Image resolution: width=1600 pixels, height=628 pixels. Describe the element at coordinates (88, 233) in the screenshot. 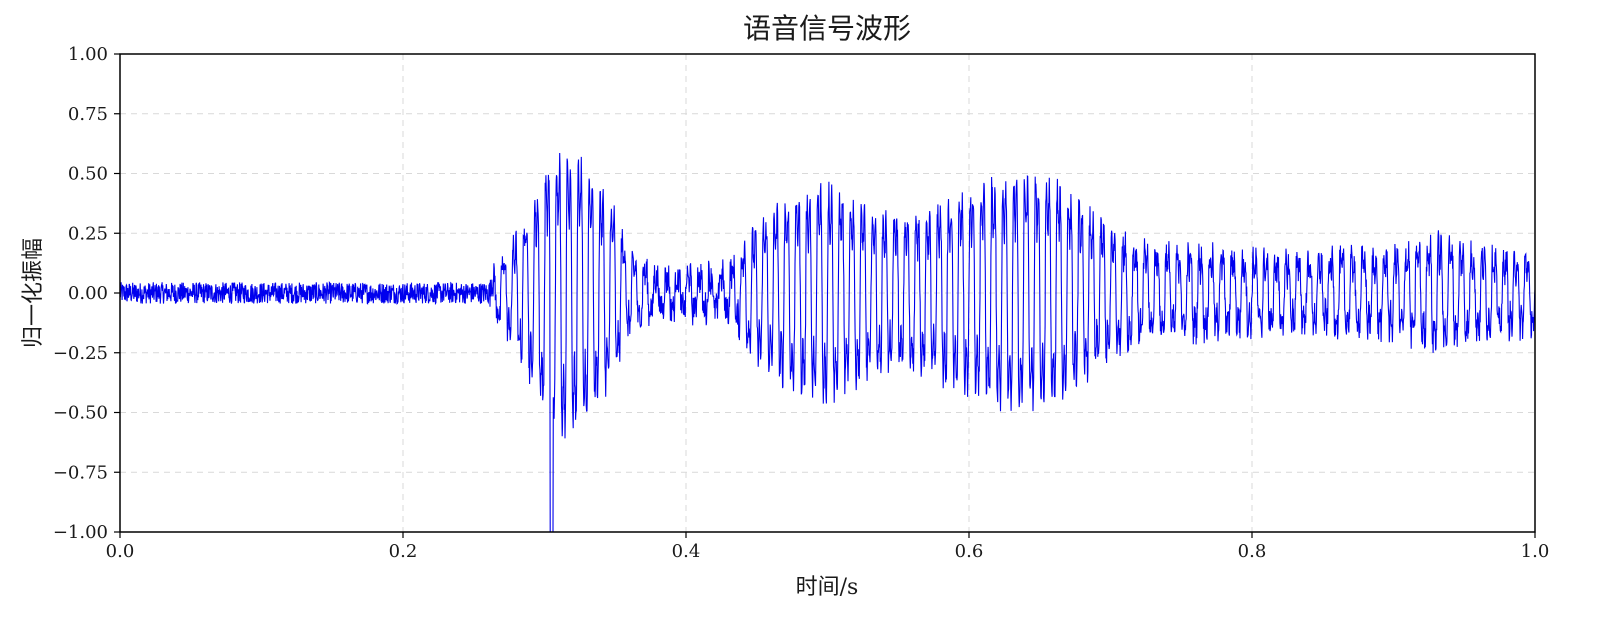

I see `y-tick-label: 0.25` at that location.